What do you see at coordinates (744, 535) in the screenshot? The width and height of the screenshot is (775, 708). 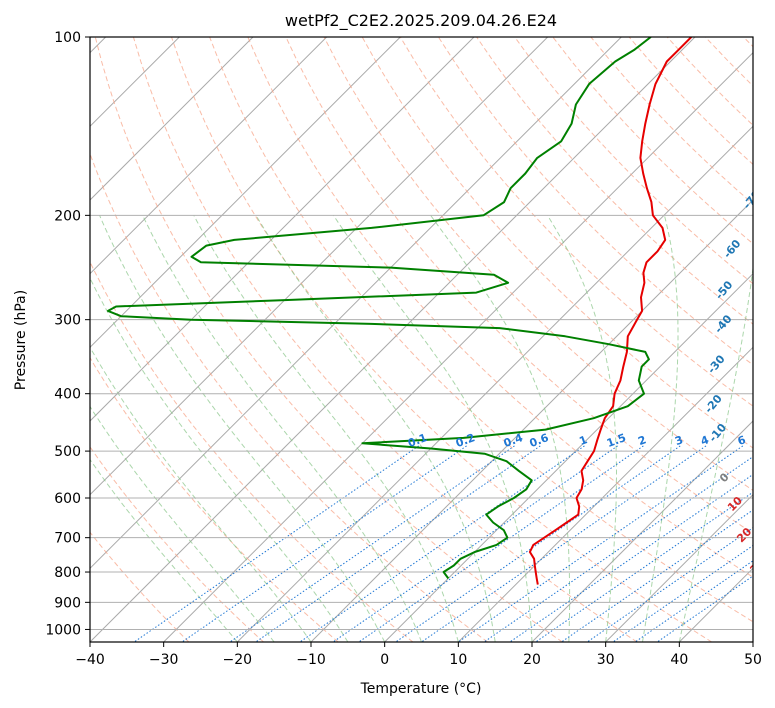 I see `dry-adiabat-label: 20` at bounding box center [744, 535].